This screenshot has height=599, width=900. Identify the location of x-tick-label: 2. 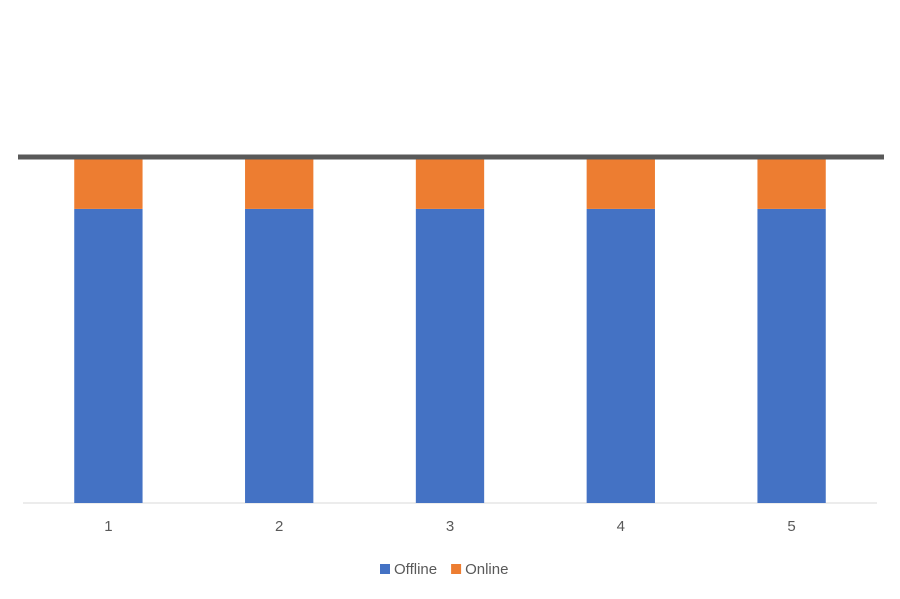
(279, 526).